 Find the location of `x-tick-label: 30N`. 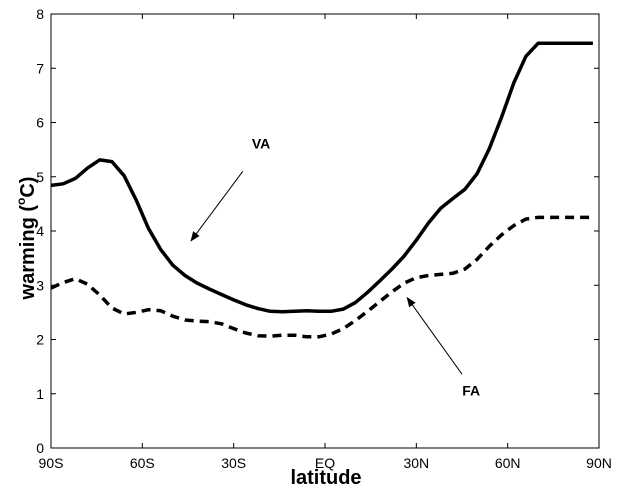

x-tick-label: 30N is located at coordinates (416, 463).